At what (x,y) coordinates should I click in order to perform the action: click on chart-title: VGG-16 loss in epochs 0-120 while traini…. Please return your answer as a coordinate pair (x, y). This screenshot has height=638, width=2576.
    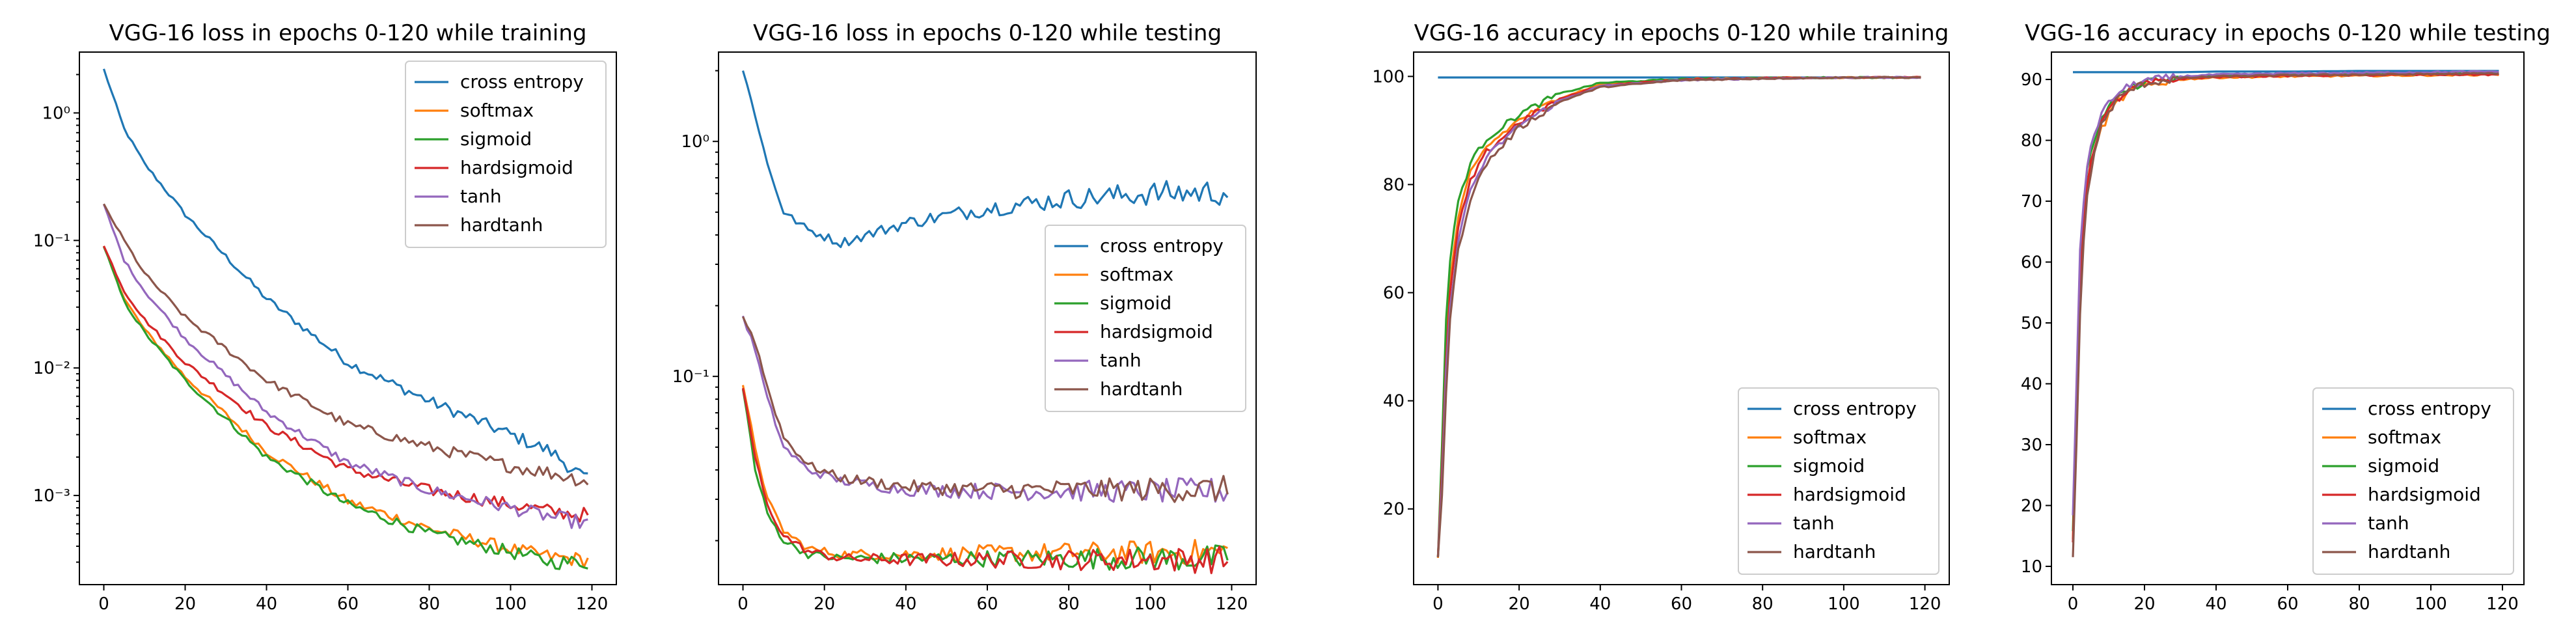
    Looking at the image, I should click on (348, 33).